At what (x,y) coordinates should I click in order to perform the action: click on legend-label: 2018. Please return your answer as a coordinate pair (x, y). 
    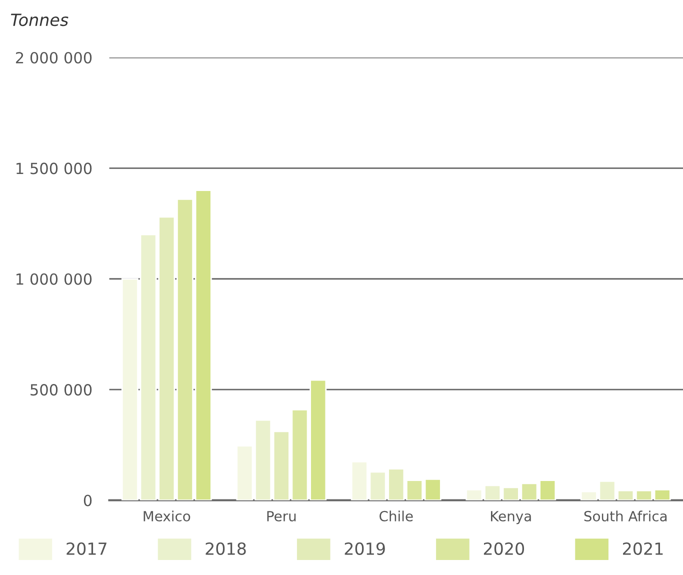
    Looking at the image, I should click on (226, 548).